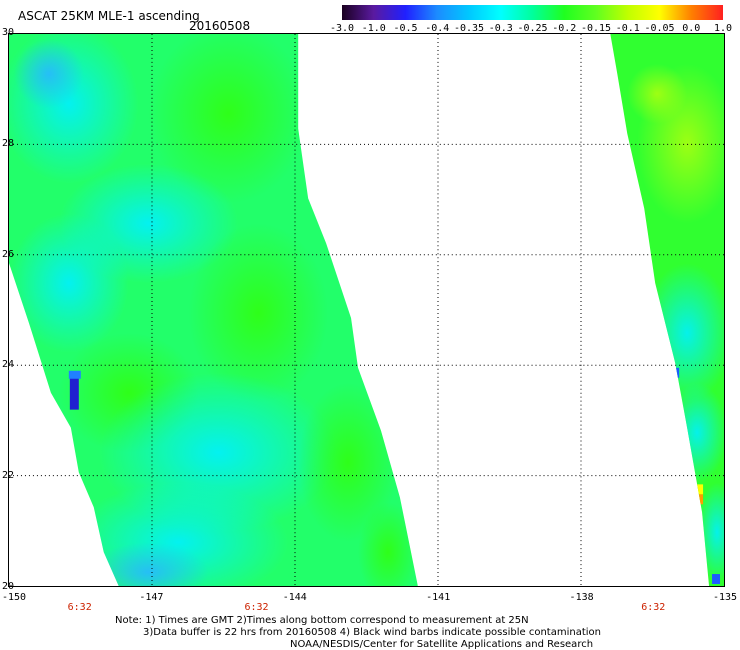  What do you see at coordinates (405, 28) in the screenshot?
I see `colorbar-tick-label: -0.5` at bounding box center [405, 28].